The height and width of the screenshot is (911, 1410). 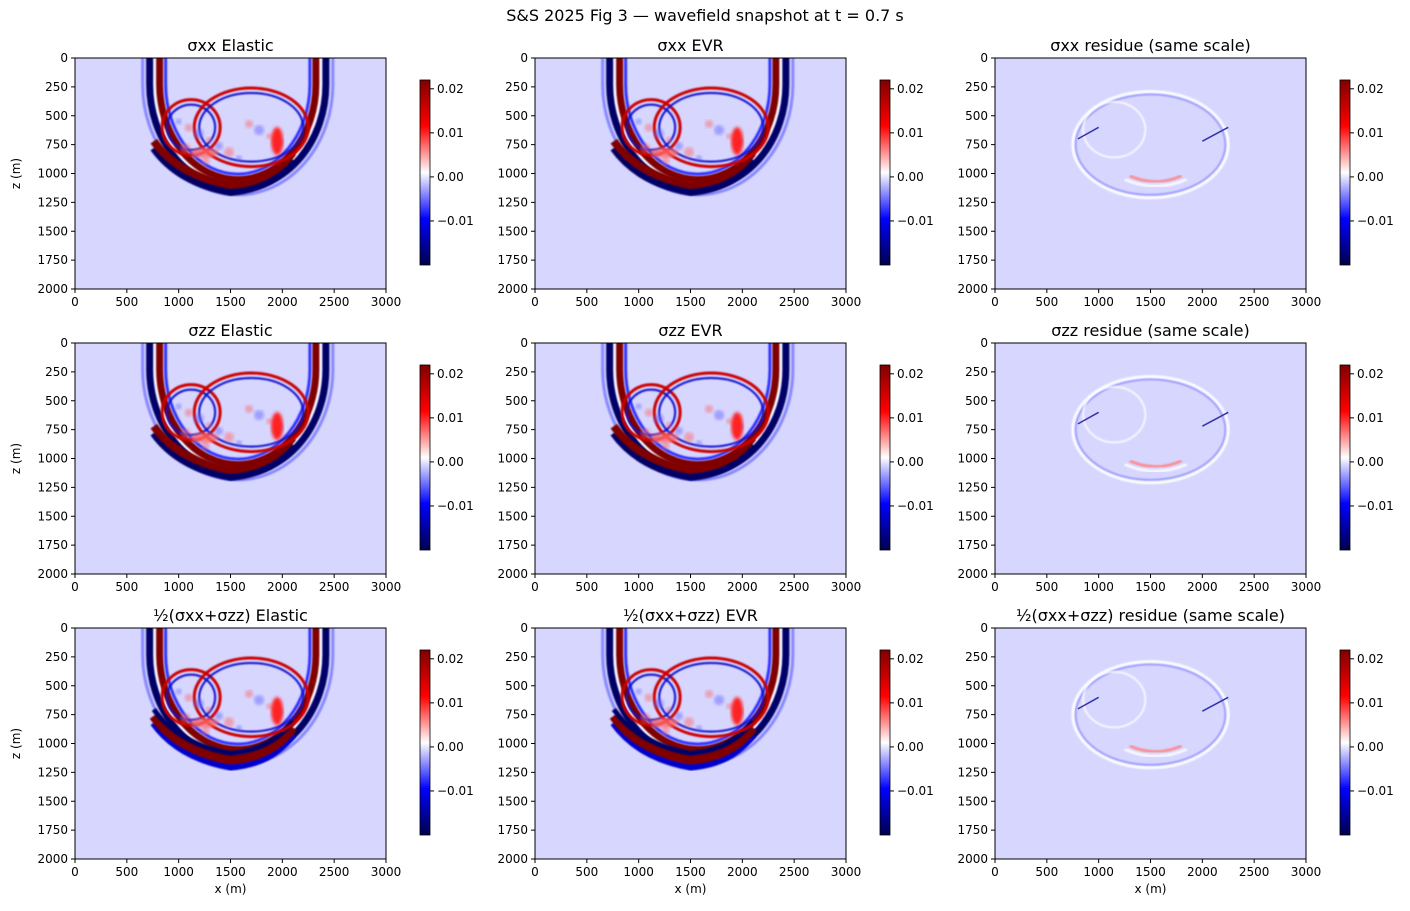 I want to click on subplot-title: σxx residue (same scale), so click(x=1150, y=45).